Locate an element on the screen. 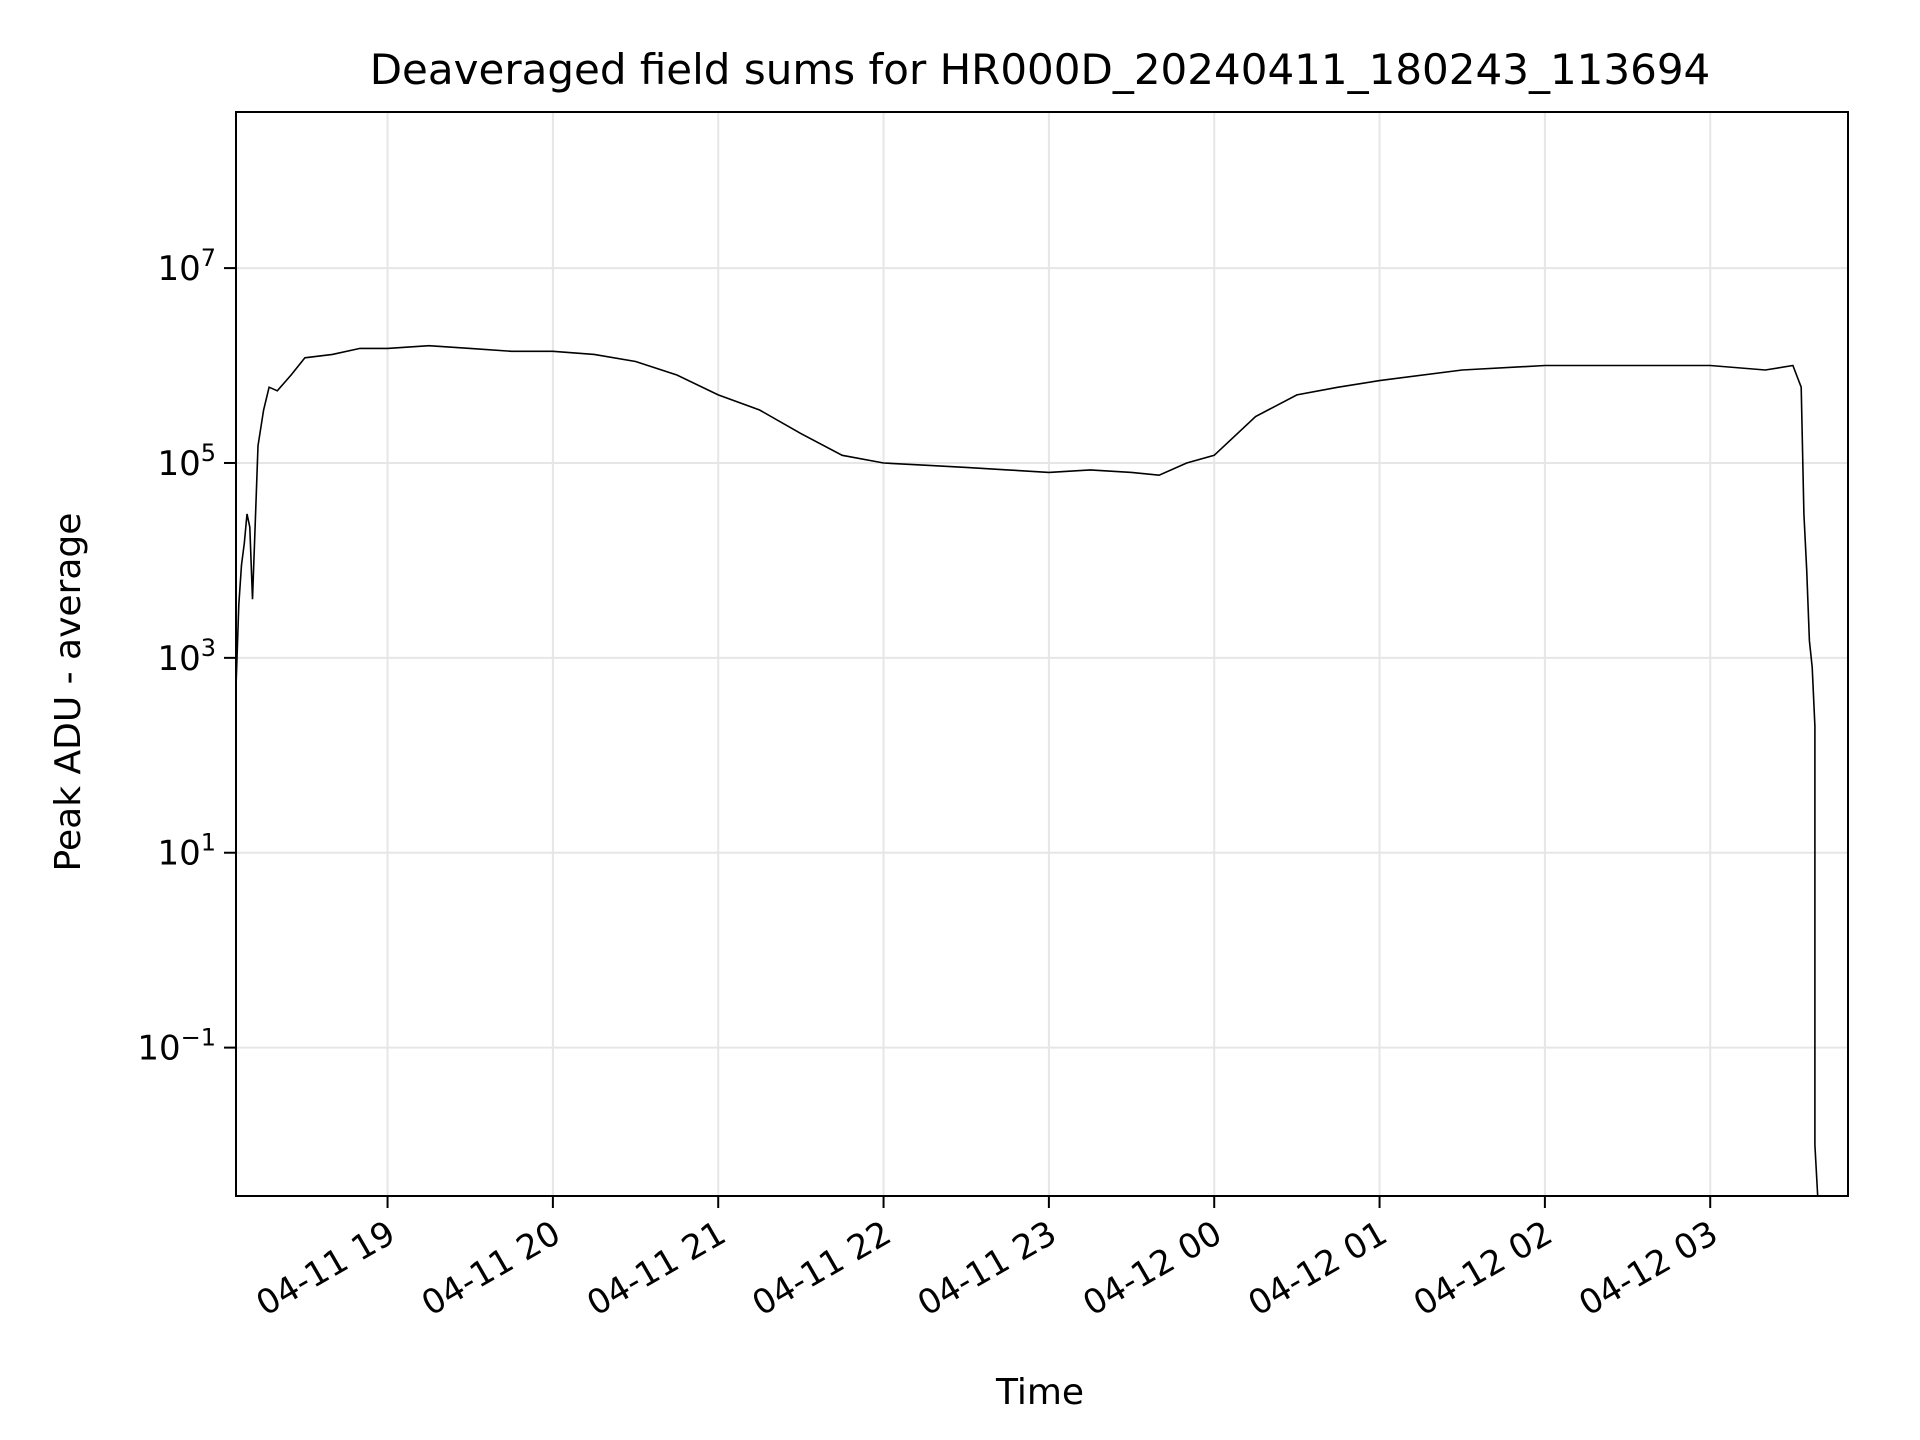 This screenshot has width=1920, height=1440. y-tick-label: 10⁵ is located at coordinates (186, 461).